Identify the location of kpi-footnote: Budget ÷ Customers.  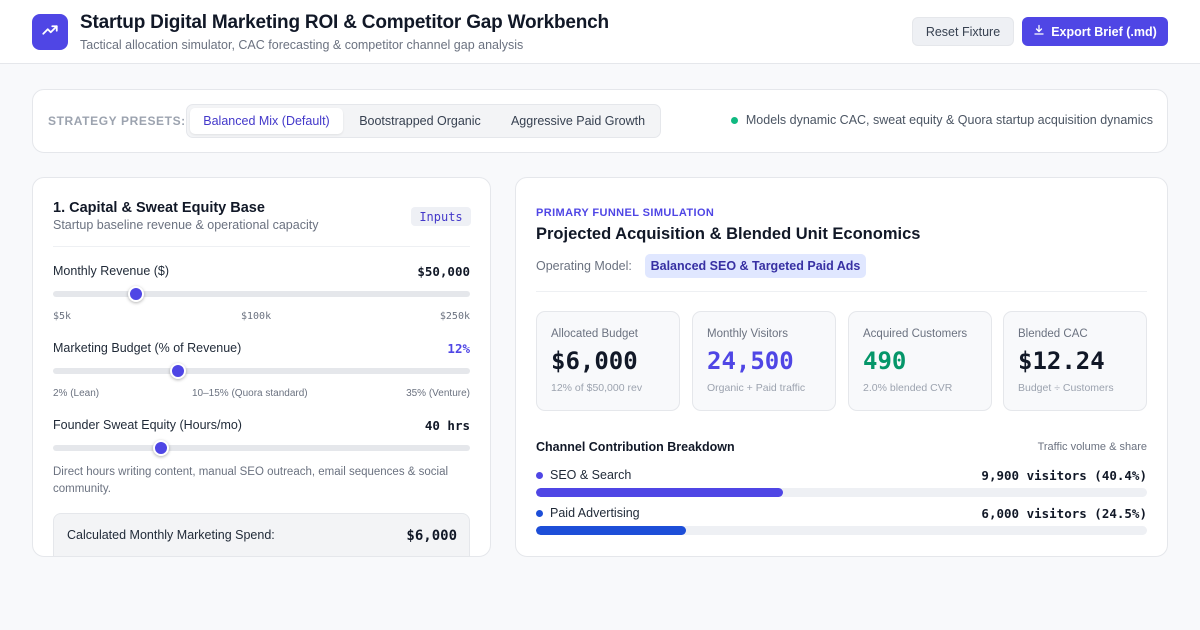
(1066, 388).